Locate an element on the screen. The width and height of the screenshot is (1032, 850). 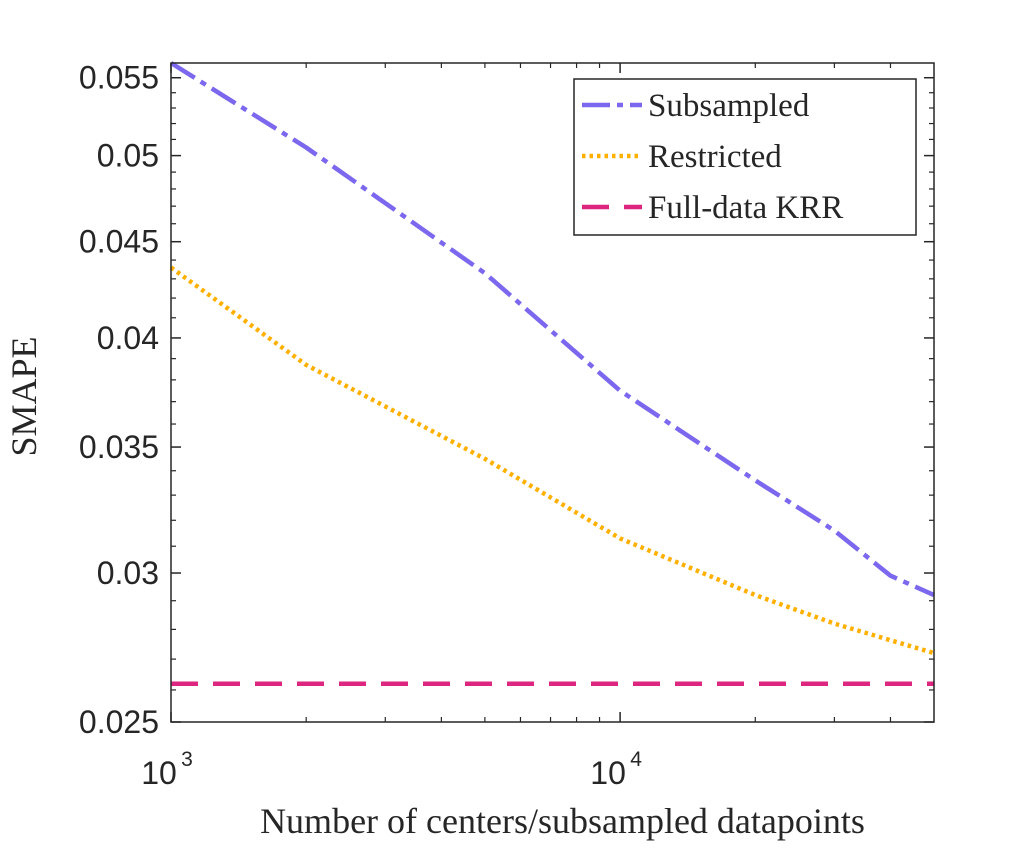
legend: Subsampled Restricted Full-data KRR is located at coordinates (745, 157).